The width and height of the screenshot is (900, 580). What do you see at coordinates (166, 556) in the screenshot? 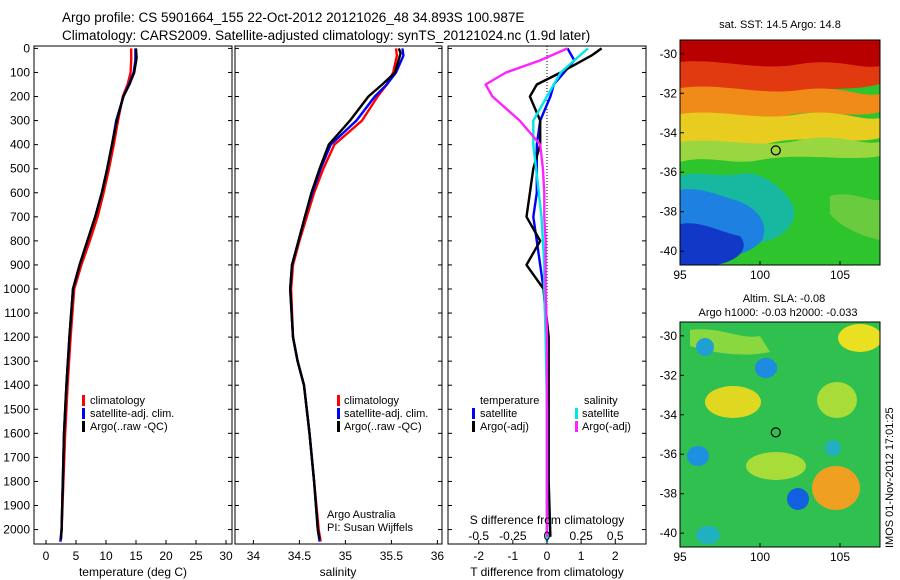
I see `temp-xtick-label: 20` at bounding box center [166, 556].